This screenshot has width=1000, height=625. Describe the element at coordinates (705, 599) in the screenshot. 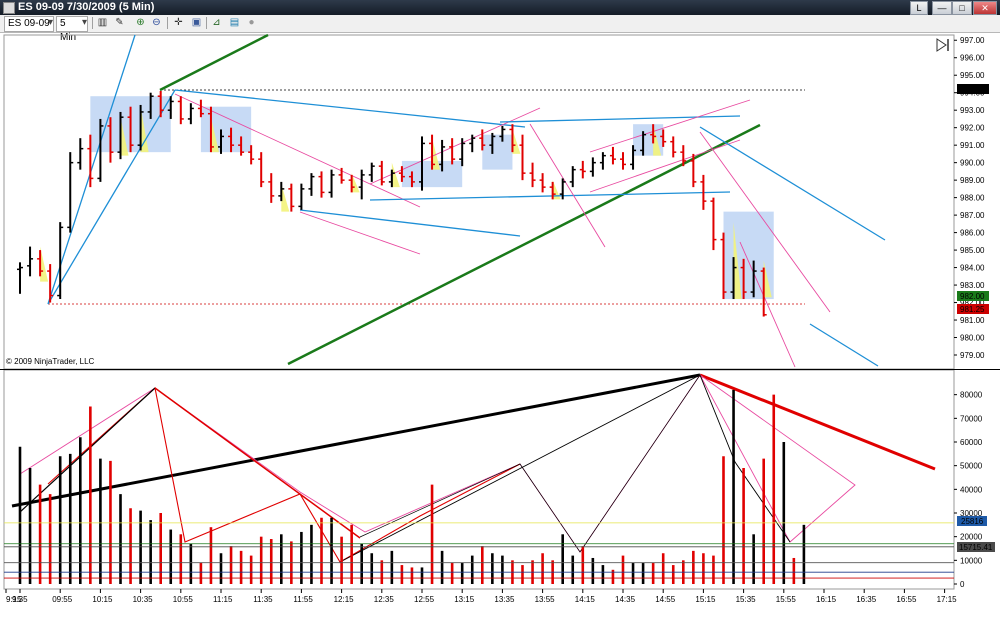

I see `time-axis-label: 15:15` at that location.